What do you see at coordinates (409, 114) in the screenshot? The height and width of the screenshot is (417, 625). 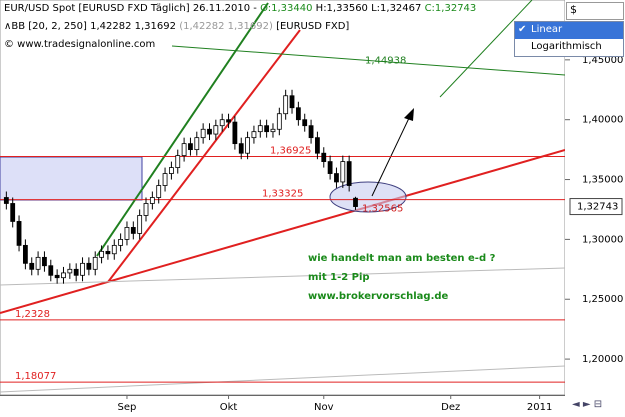 I see `arrow-head` at bounding box center [409, 114].